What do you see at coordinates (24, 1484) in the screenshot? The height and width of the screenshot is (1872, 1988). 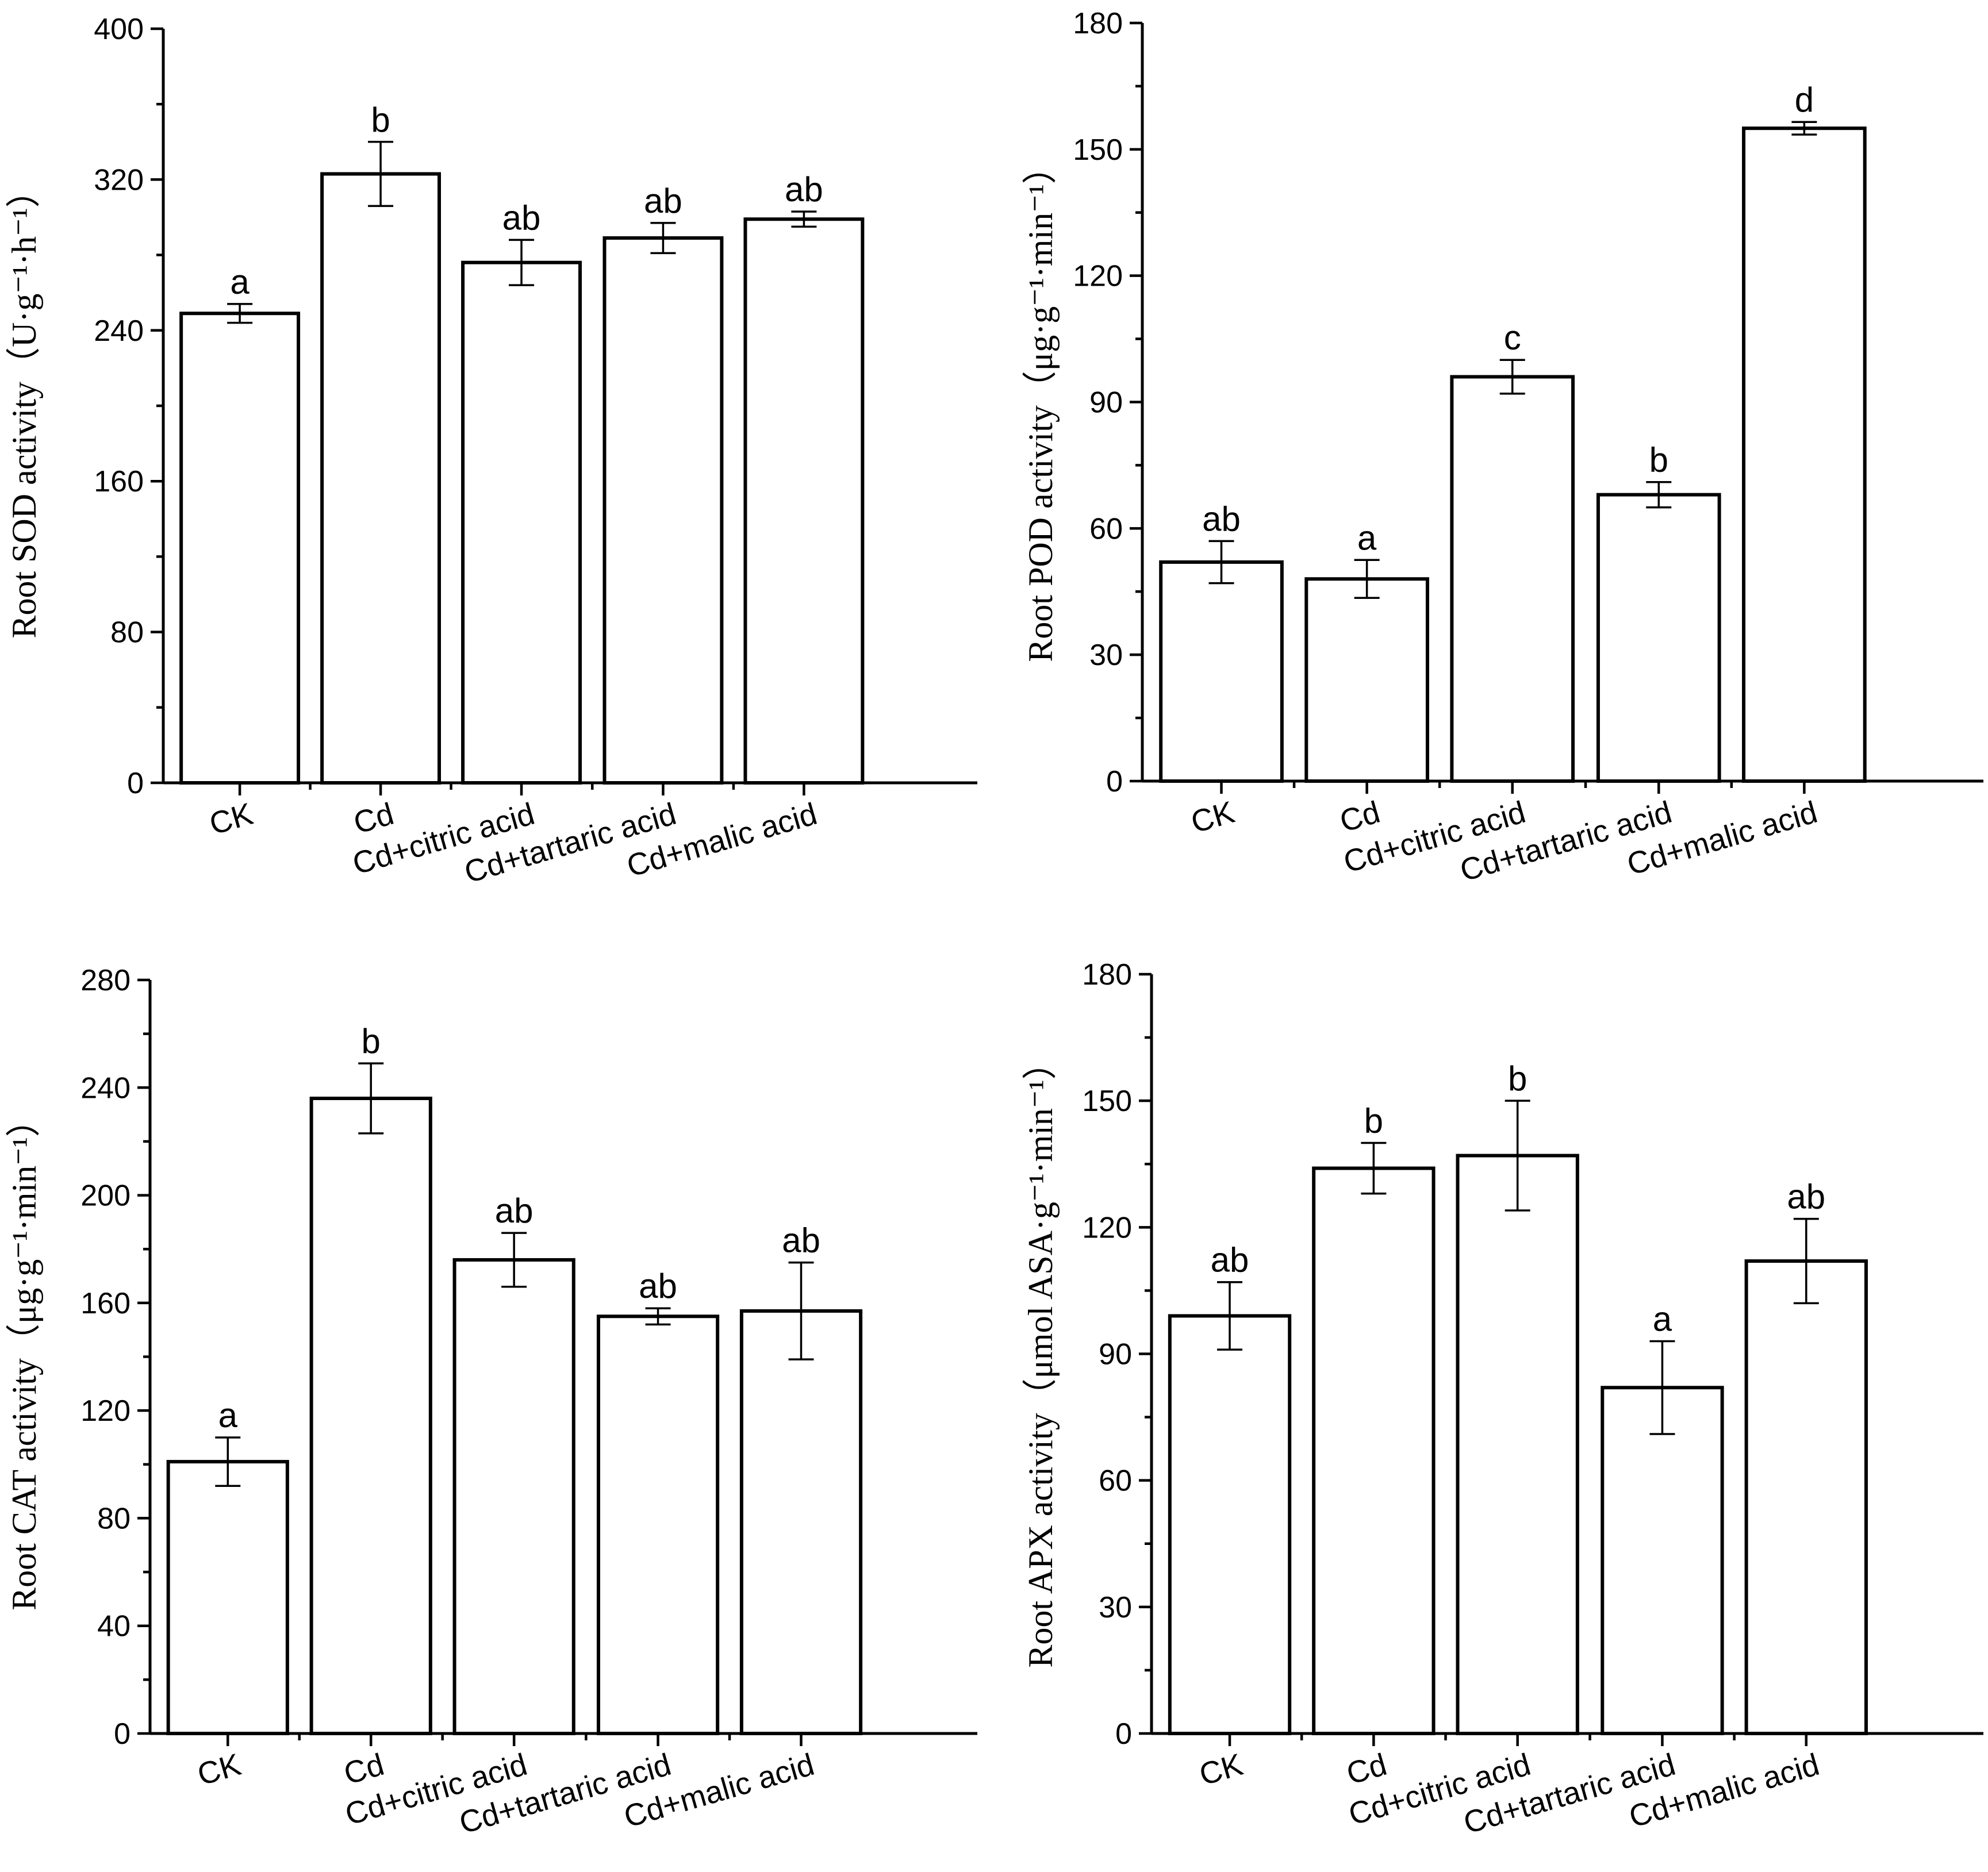 I see `y-axis-label-main: Root CAT activity` at bounding box center [24, 1484].